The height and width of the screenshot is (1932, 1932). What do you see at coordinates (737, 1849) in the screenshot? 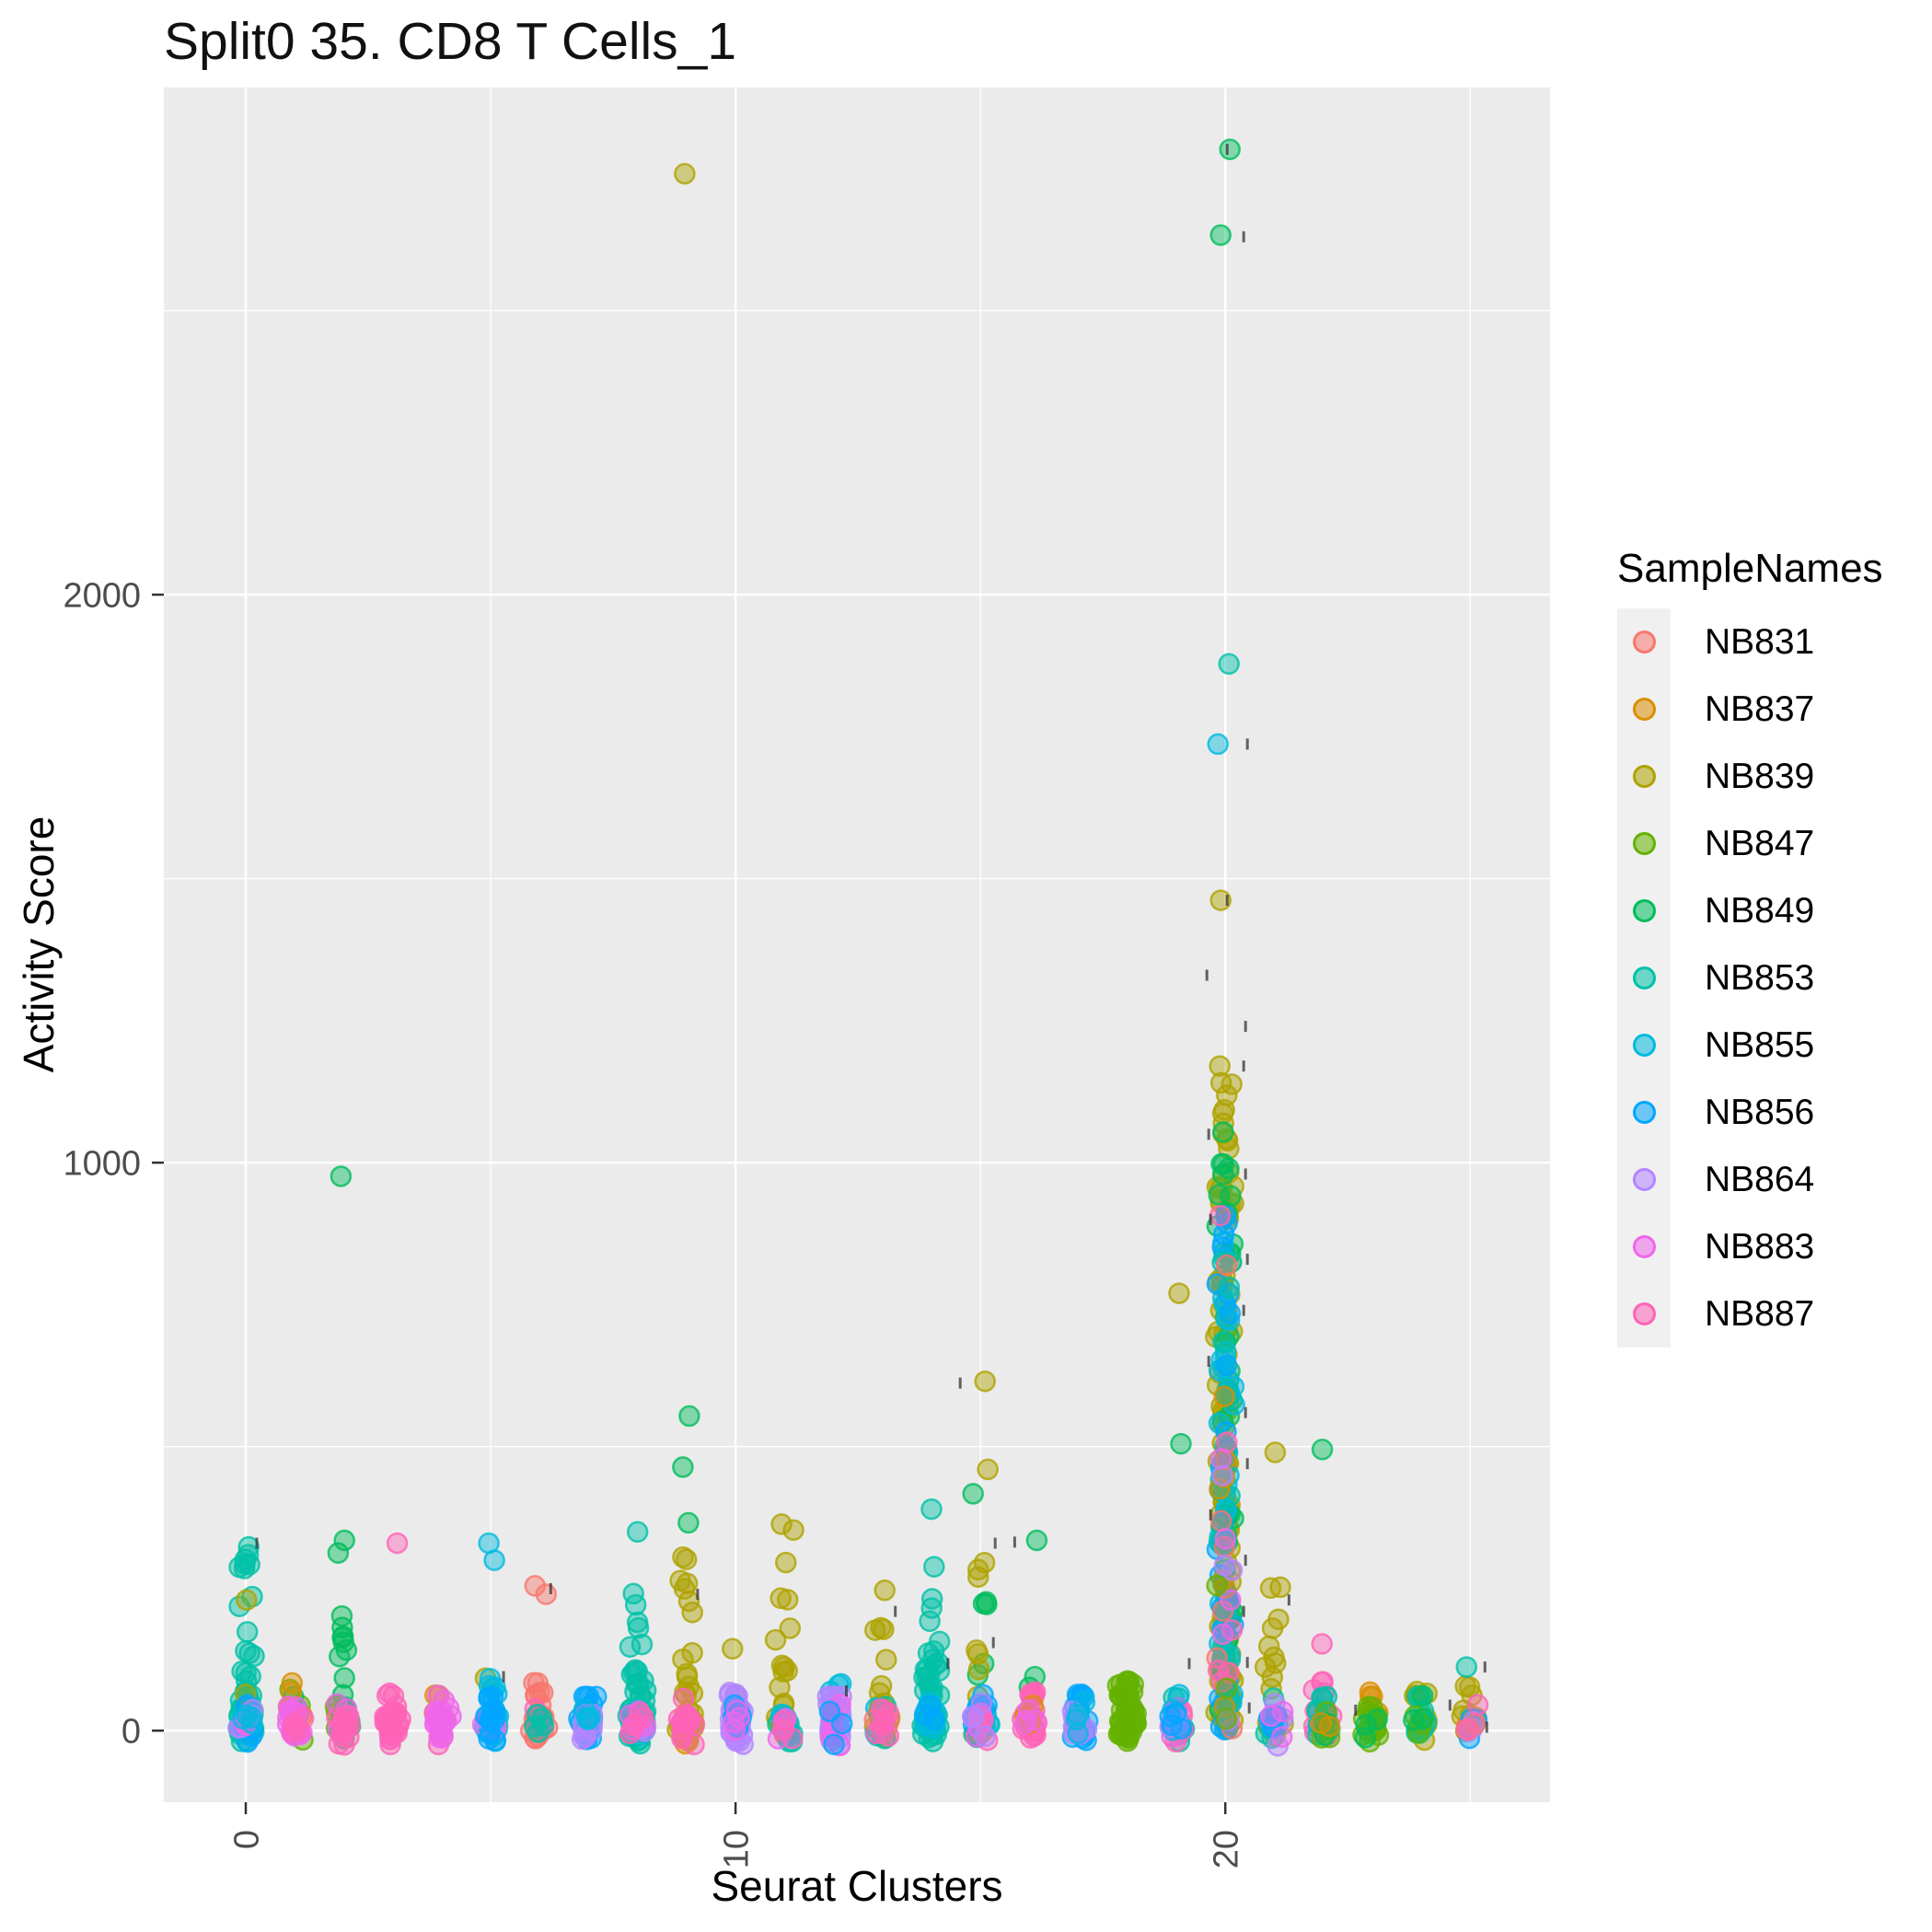
I see `x-tick-label: 10` at bounding box center [737, 1849].